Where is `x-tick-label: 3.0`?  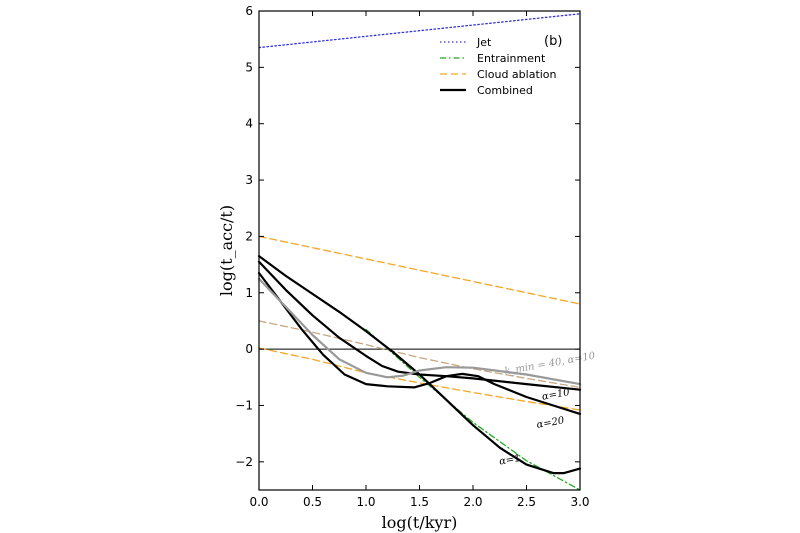 x-tick-label: 3.0 is located at coordinates (579, 502).